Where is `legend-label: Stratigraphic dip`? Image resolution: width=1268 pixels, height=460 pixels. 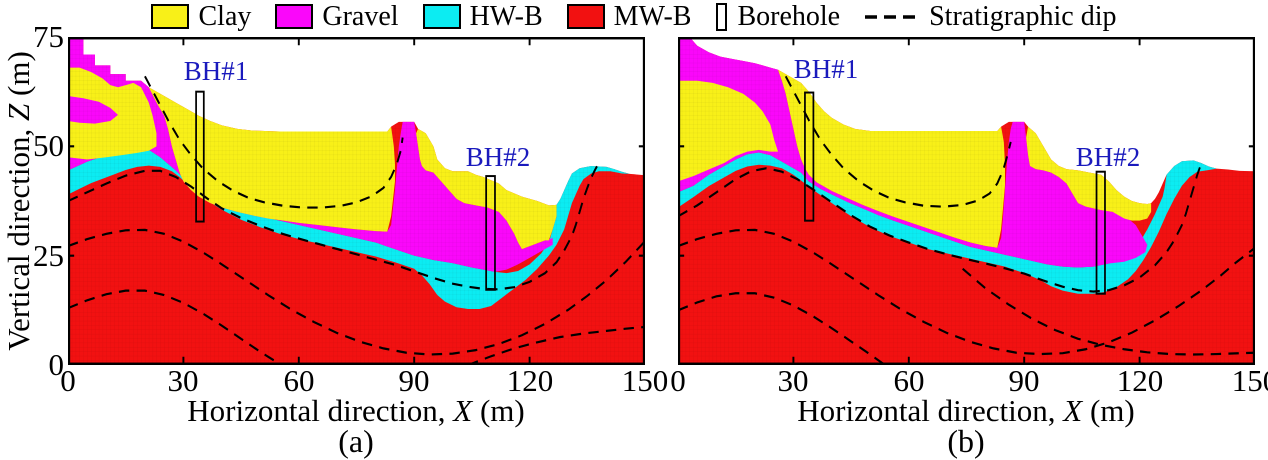
legend-label: Stratigraphic dip is located at coordinates (1023, 16).